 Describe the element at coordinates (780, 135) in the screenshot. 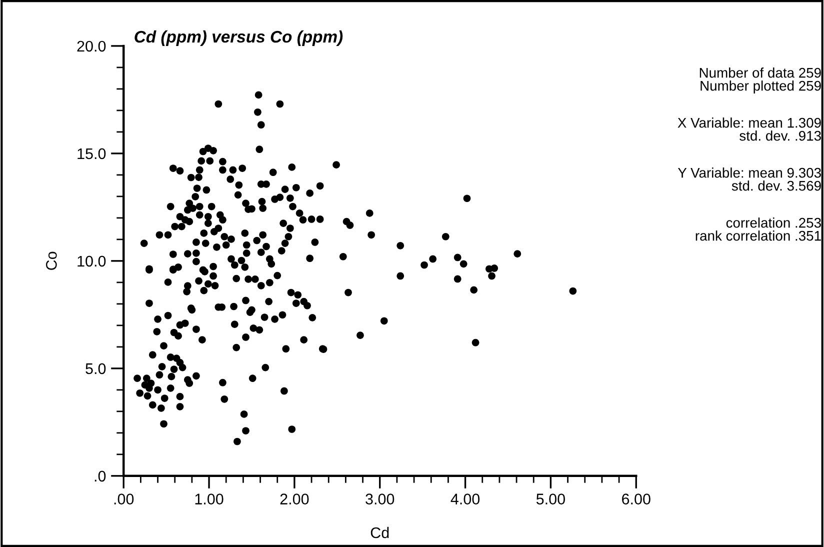

I see `text: std. dev. .913` at that location.